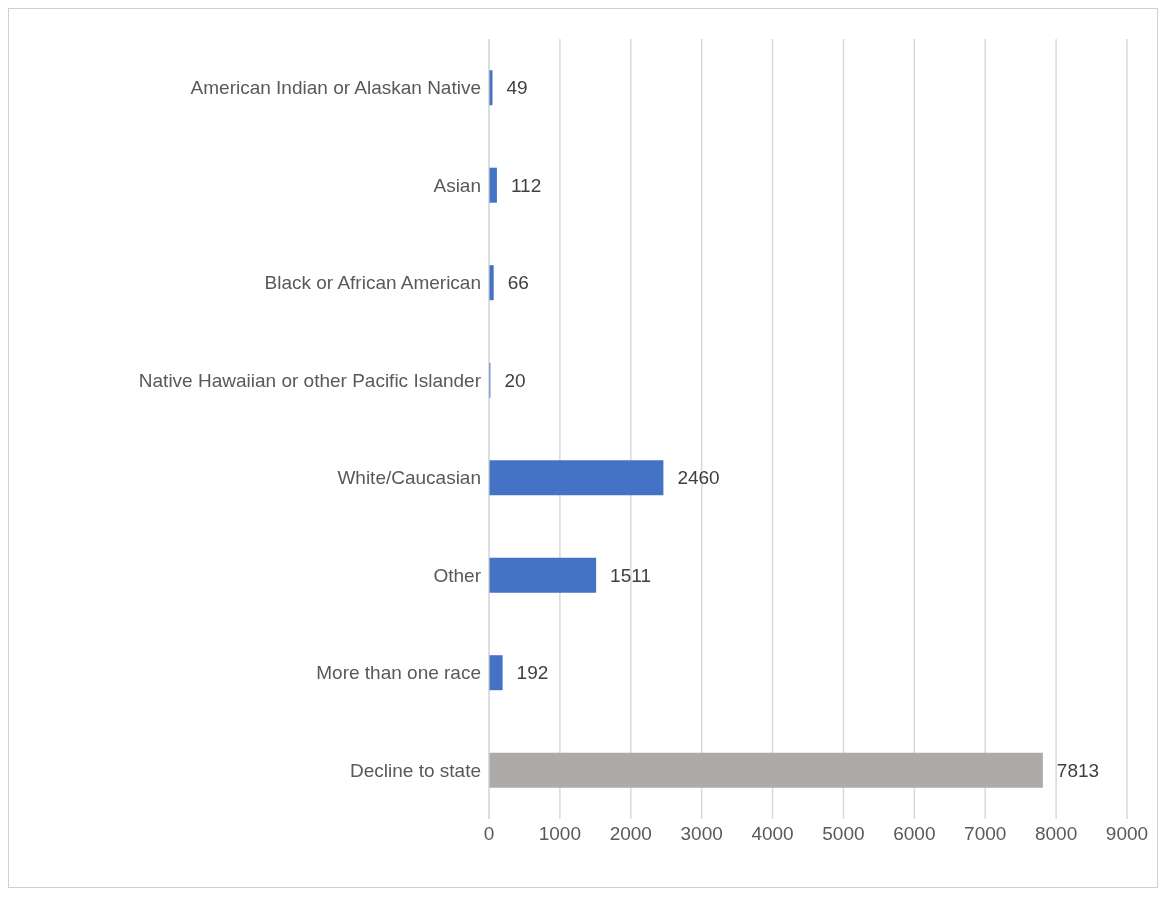 This screenshot has width=1173, height=898. I want to click on data-label: 112, so click(526, 185).